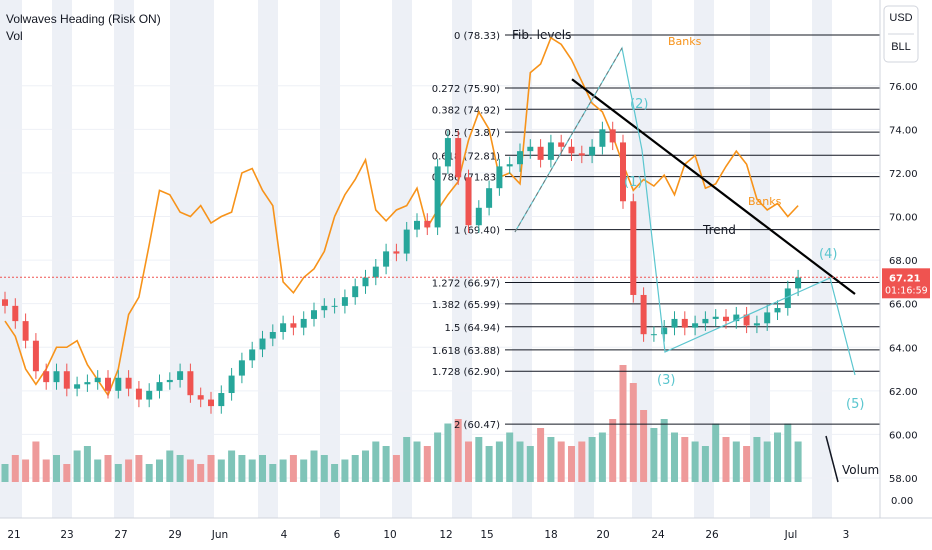 This screenshot has width=932, height=550. I want to click on wave-label-1: (1), so click(633, 182).